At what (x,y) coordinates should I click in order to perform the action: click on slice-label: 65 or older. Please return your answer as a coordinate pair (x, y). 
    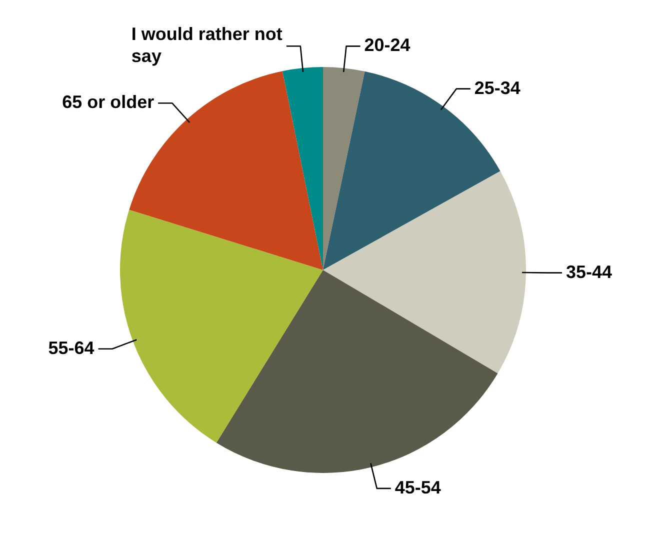
    Looking at the image, I should click on (108, 102).